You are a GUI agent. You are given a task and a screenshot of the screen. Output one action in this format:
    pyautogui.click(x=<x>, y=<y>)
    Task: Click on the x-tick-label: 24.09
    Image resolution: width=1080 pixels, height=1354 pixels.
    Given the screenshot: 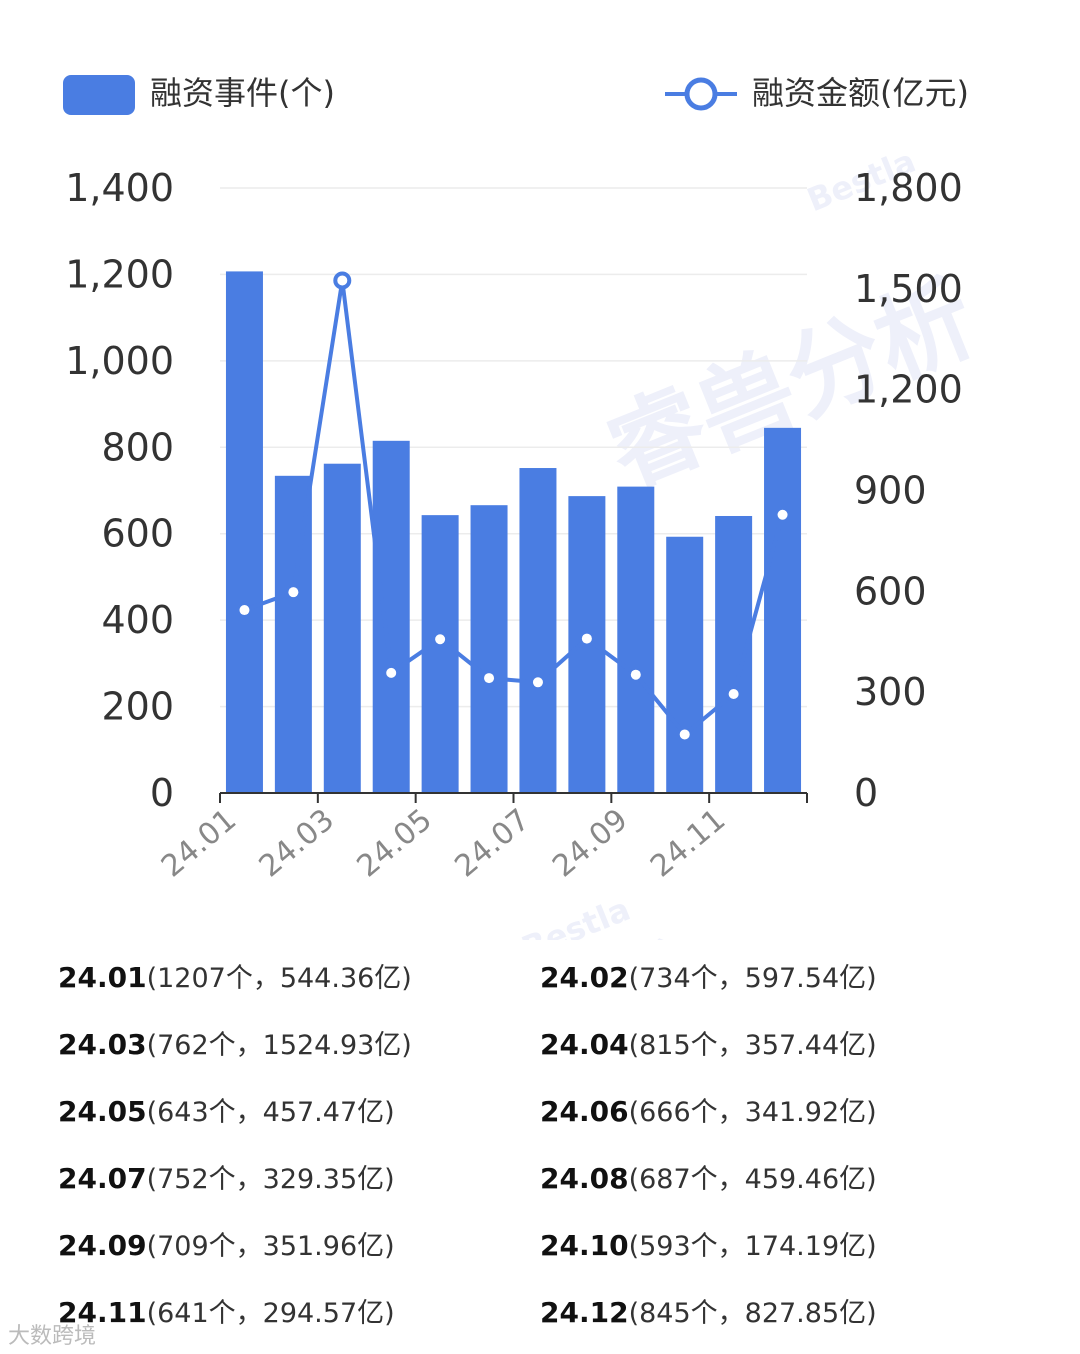 What is the action you would take?
    pyautogui.click(x=590, y=843)
    